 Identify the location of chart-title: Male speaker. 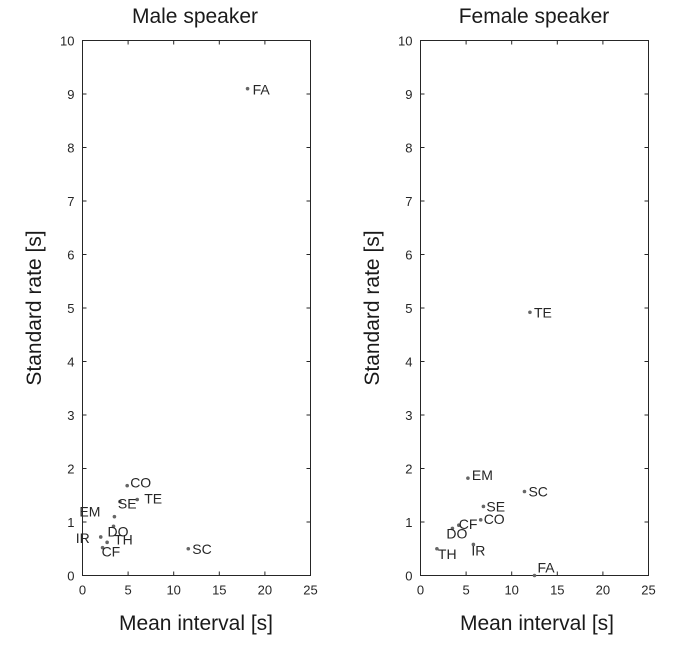
(195, 16).